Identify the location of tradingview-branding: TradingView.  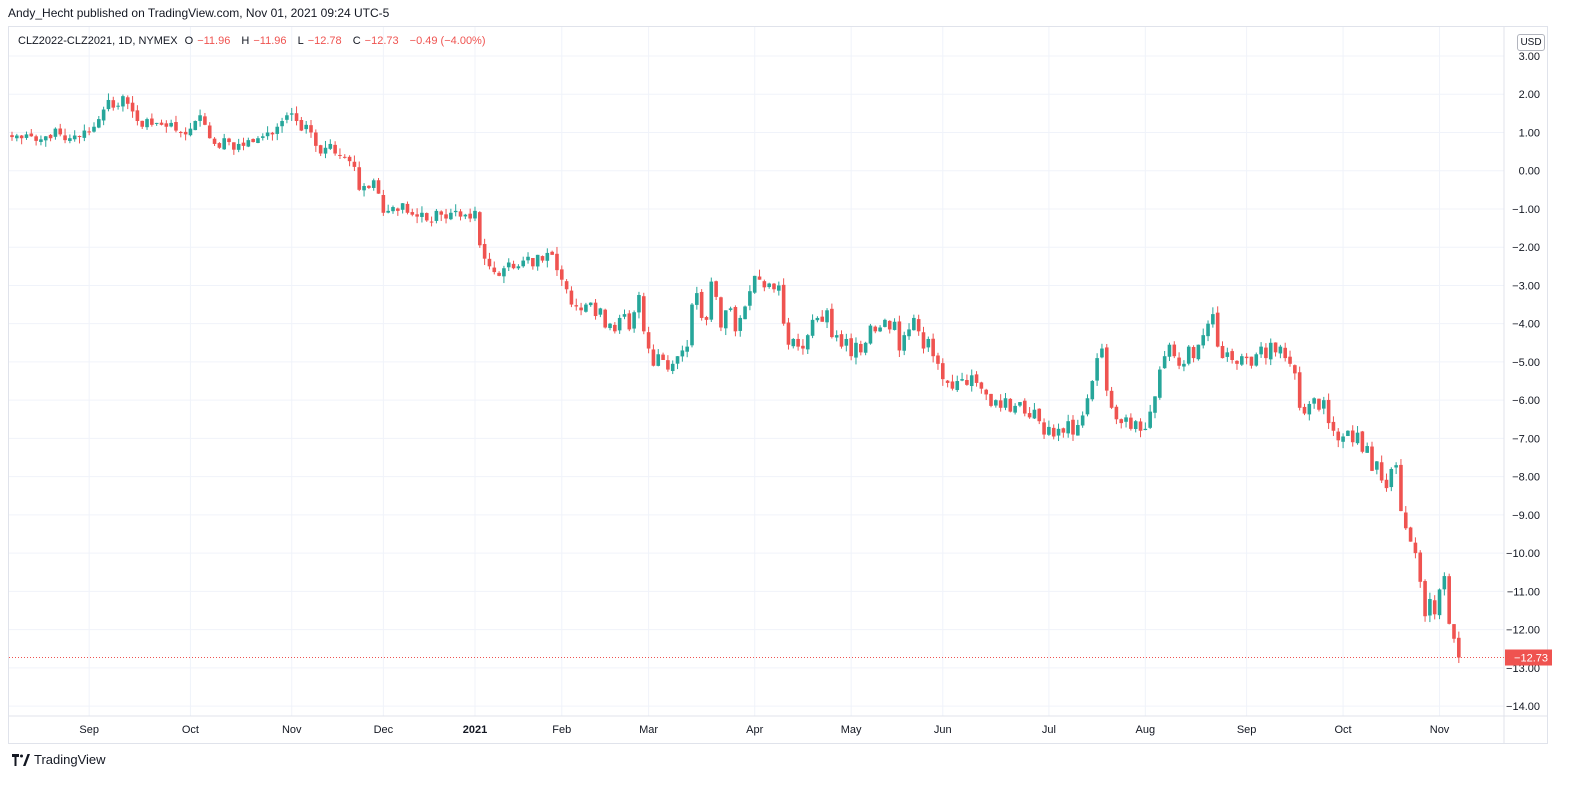
(59, 759).